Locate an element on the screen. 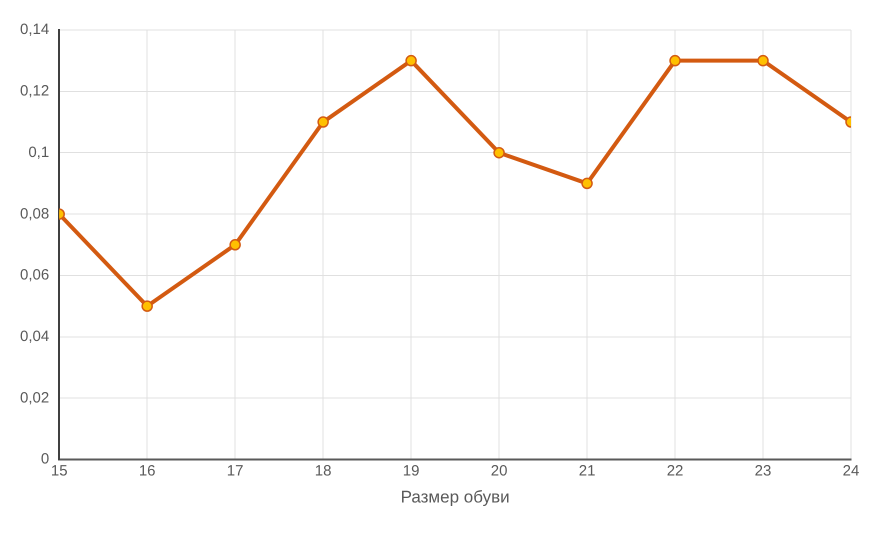 The width and height of the screenshot is (891, 542). y-tick-label: 0,1 is located at coordinates (39, 152).